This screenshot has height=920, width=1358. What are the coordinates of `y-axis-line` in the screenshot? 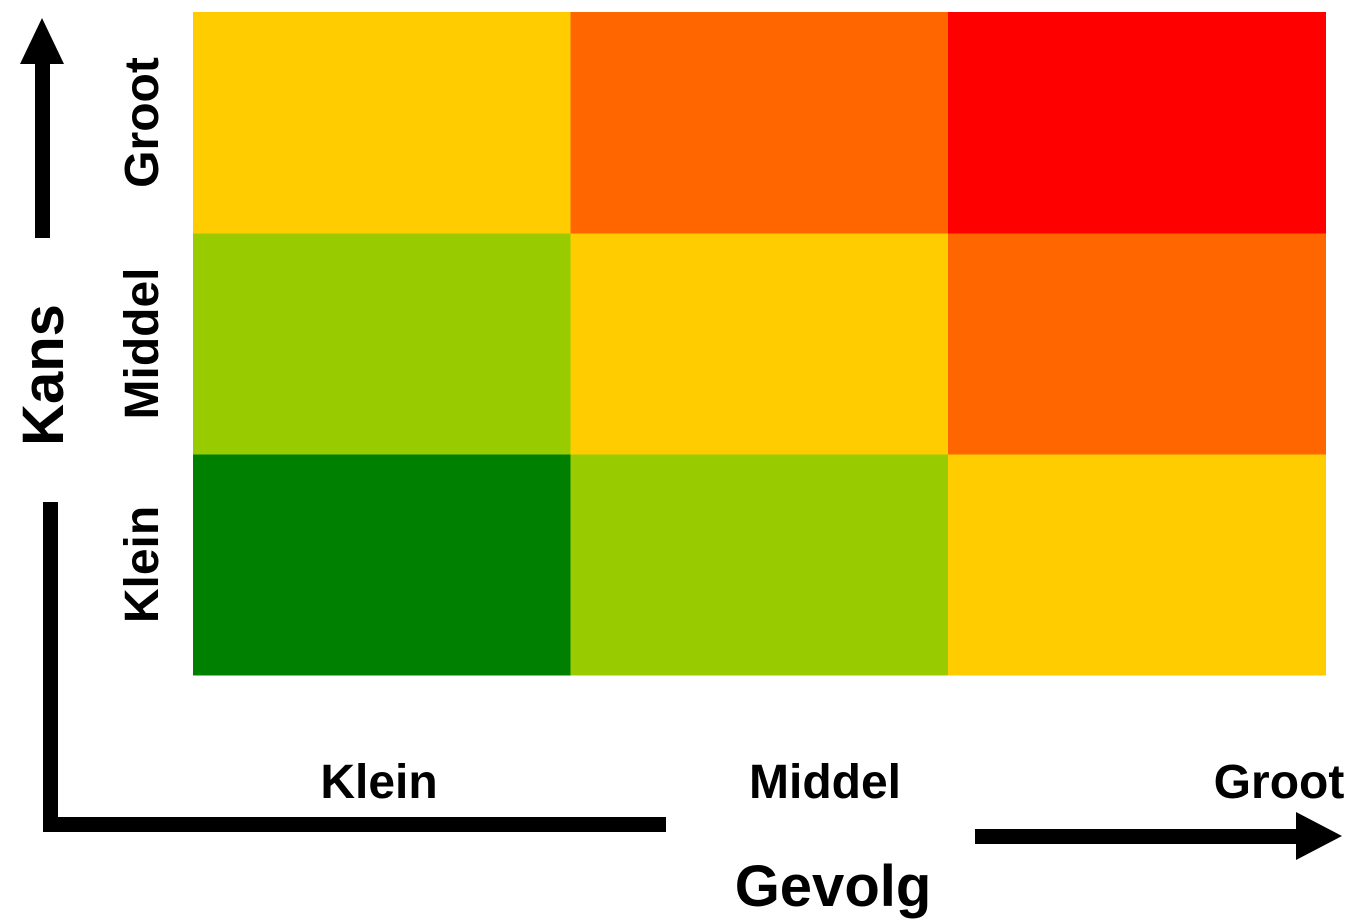 It's located at (50, 667).